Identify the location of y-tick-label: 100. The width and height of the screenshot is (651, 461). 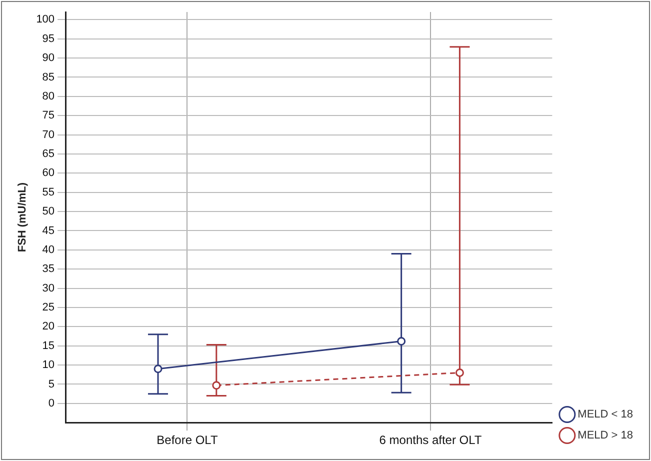
(45, 20).